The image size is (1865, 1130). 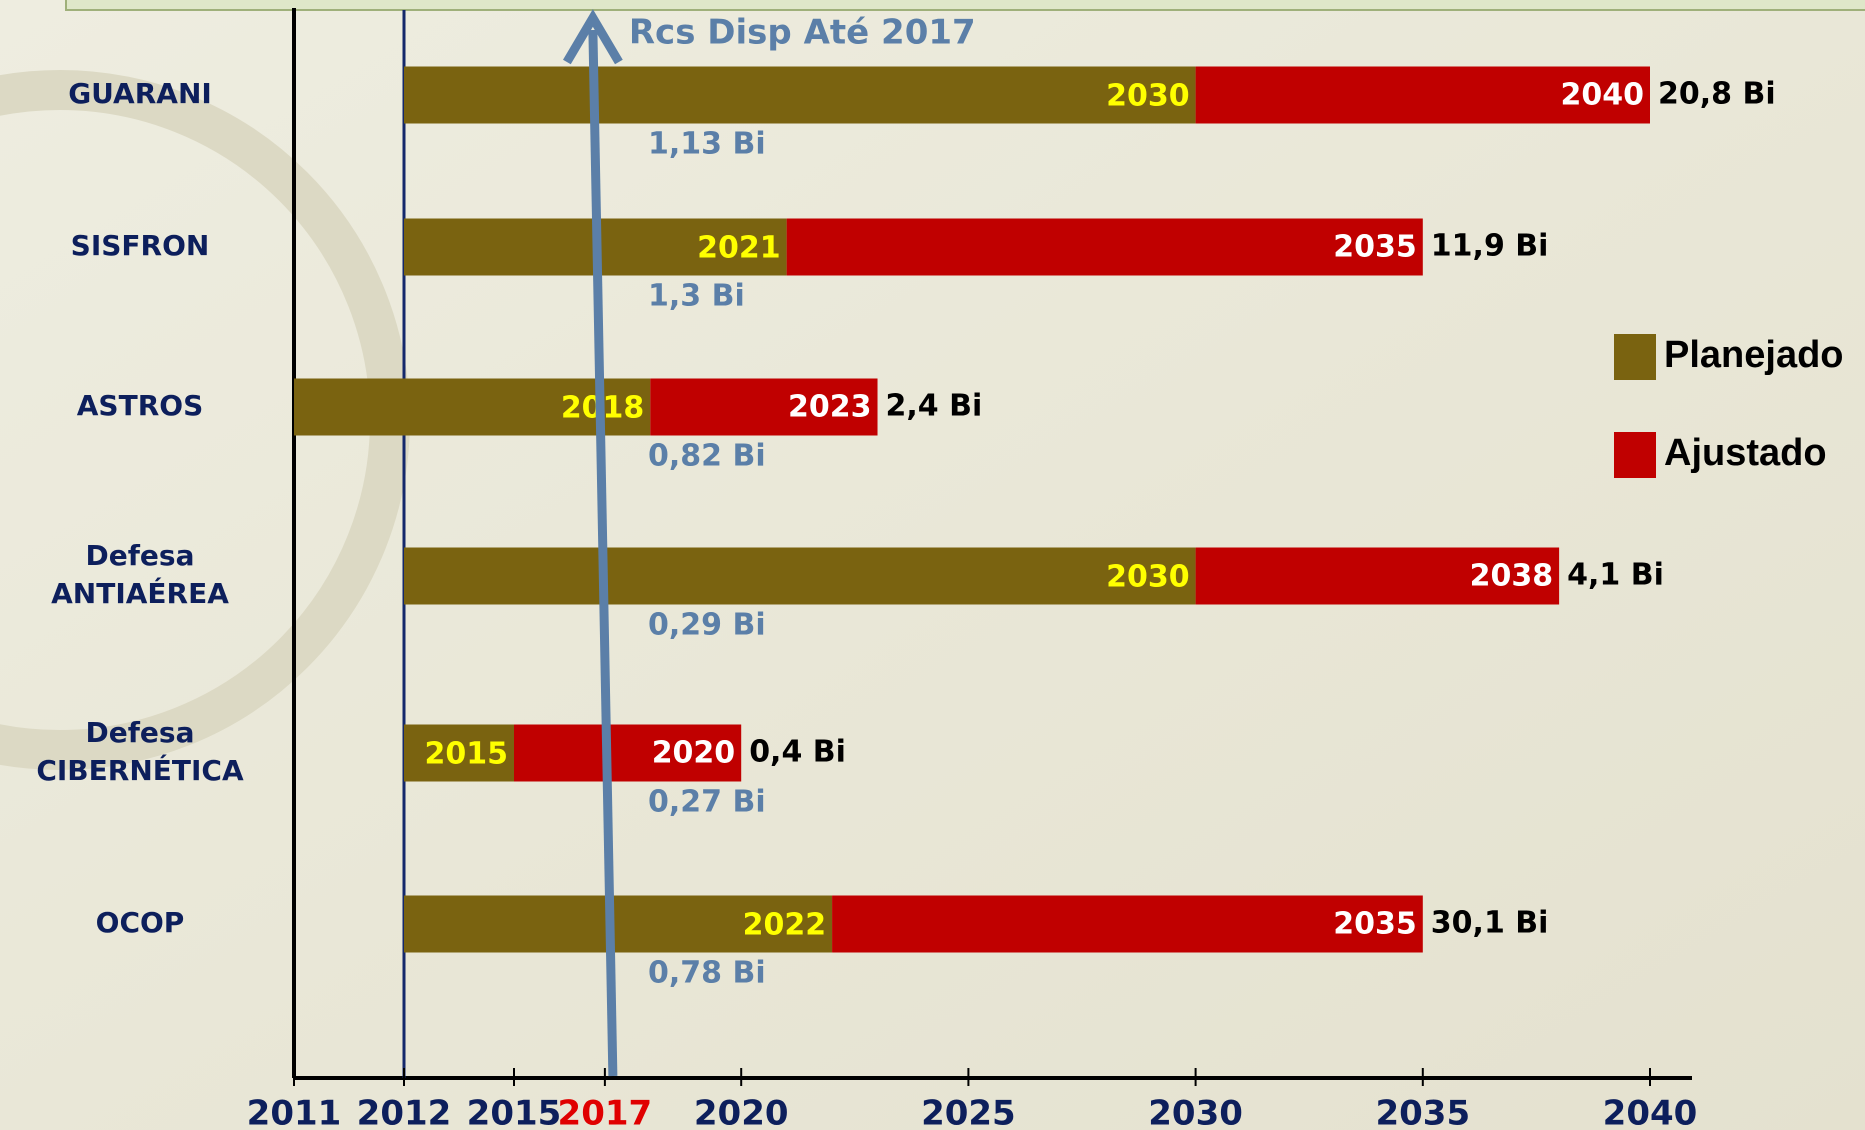 I want to click on arrow-shaft, so click(x=603, y=553).